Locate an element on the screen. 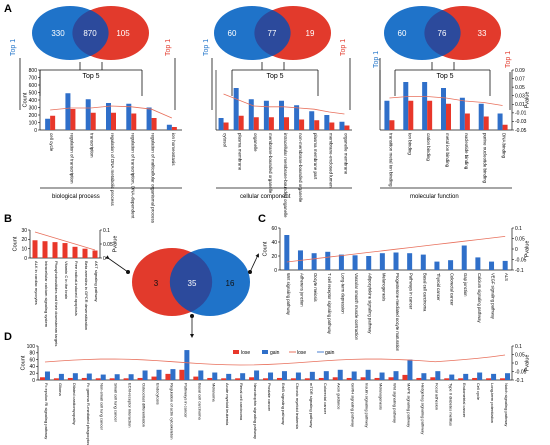  y-tick-right-label: -0.03 is located at coordinates (521, 122).